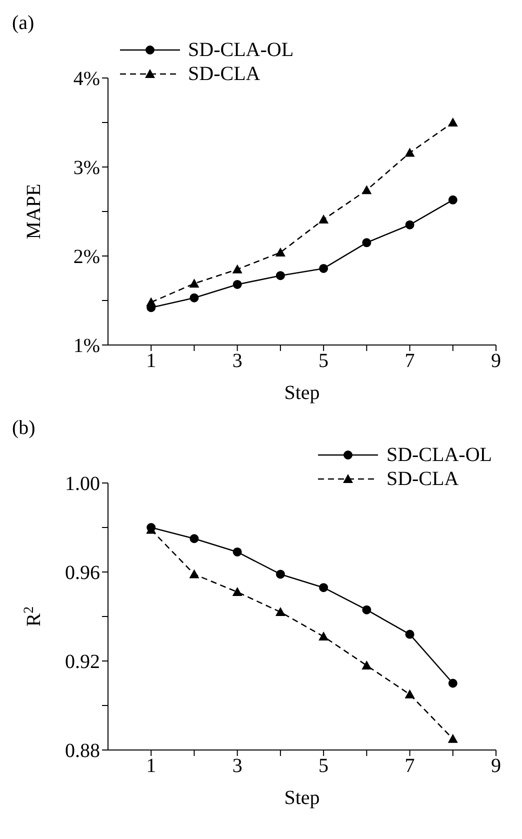  Describe the element at coordinates (24, 428) in the screenshot. I see `chart-title: (b)` at that location.